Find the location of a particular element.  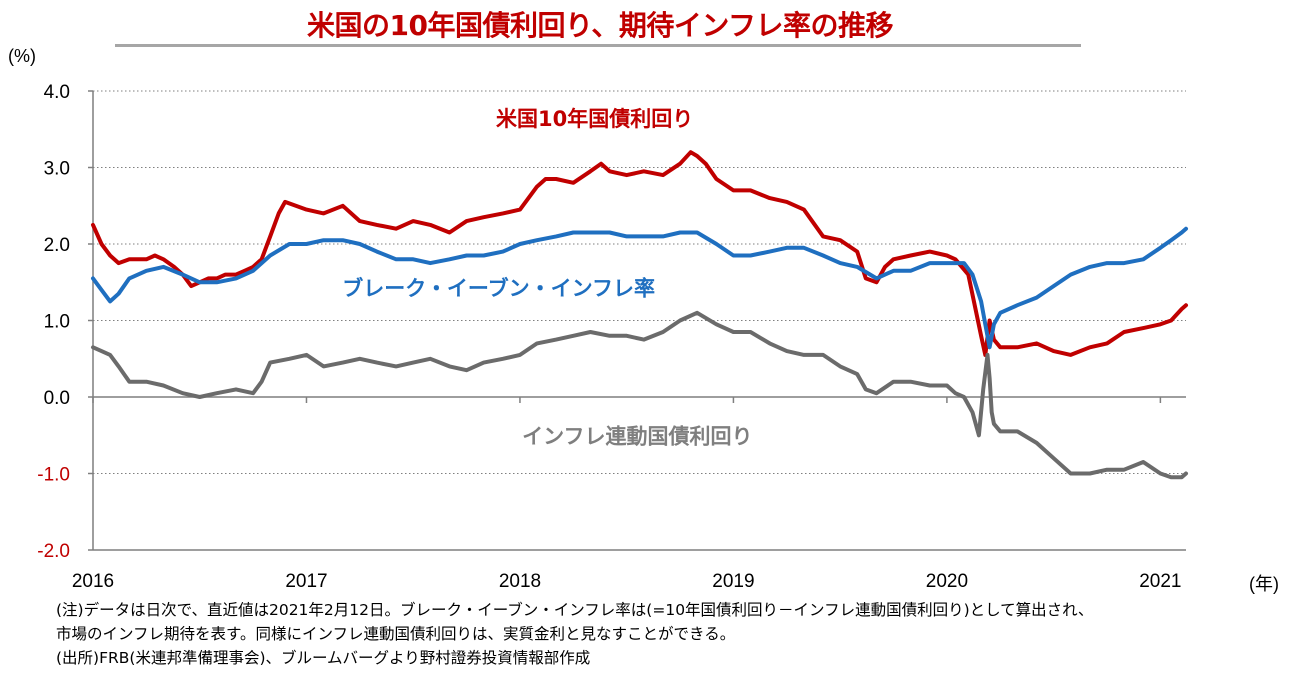

y-tick-label: 3.0 is located at coordinates (57, 169).